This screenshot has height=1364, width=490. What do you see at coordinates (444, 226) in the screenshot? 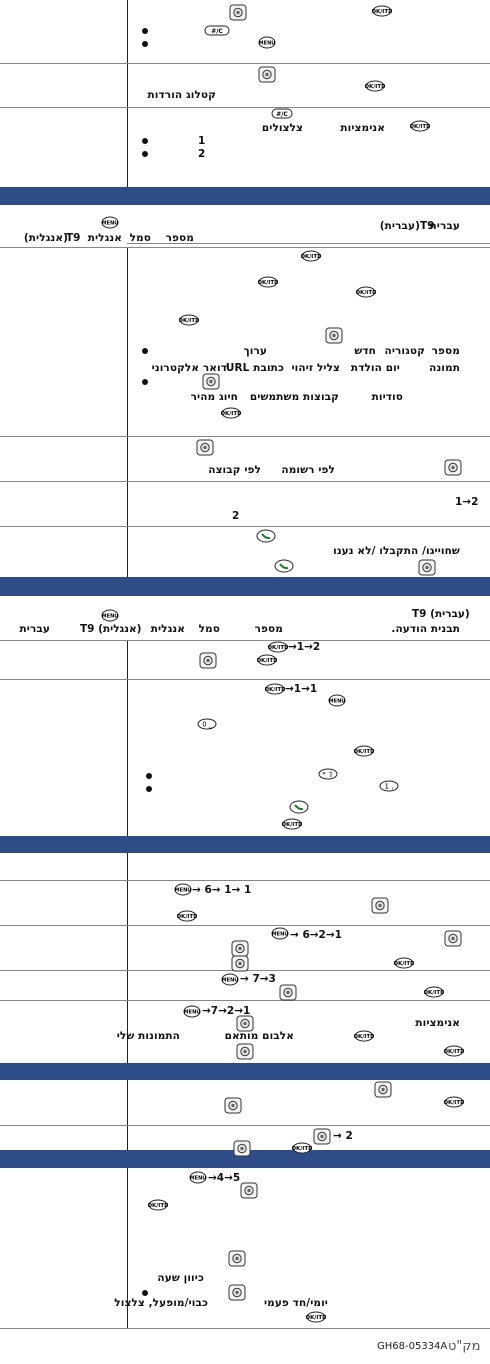
I see `text-mode-hebrew: עברית` at bounding box center [444, 226].